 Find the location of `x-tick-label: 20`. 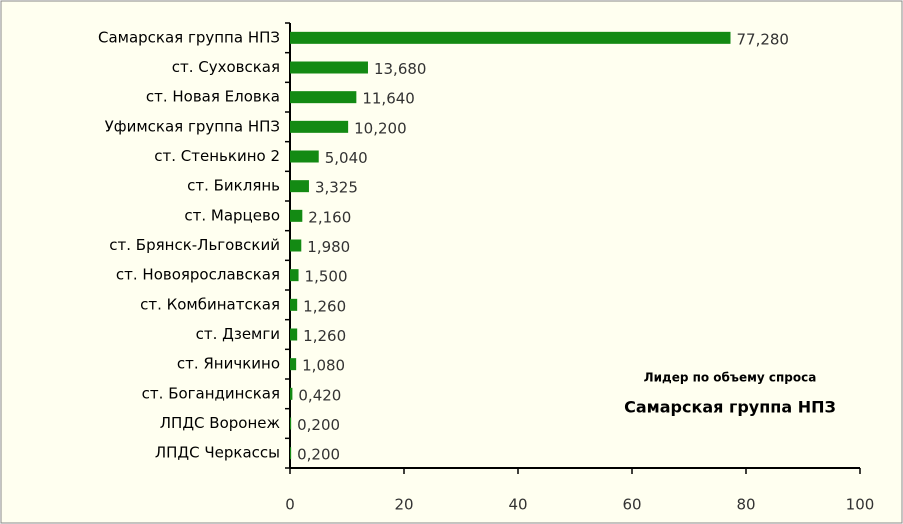

x-tick-label: 20 is located at coordinates (403, 505).